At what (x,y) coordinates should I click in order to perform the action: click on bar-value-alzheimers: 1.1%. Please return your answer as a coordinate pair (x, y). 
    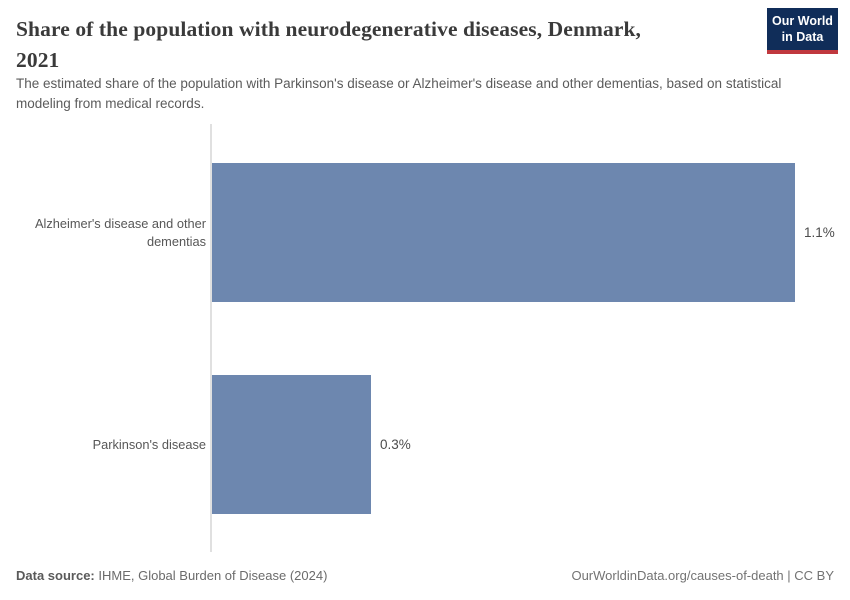
    Looking at the image, I should click on (819, 232).